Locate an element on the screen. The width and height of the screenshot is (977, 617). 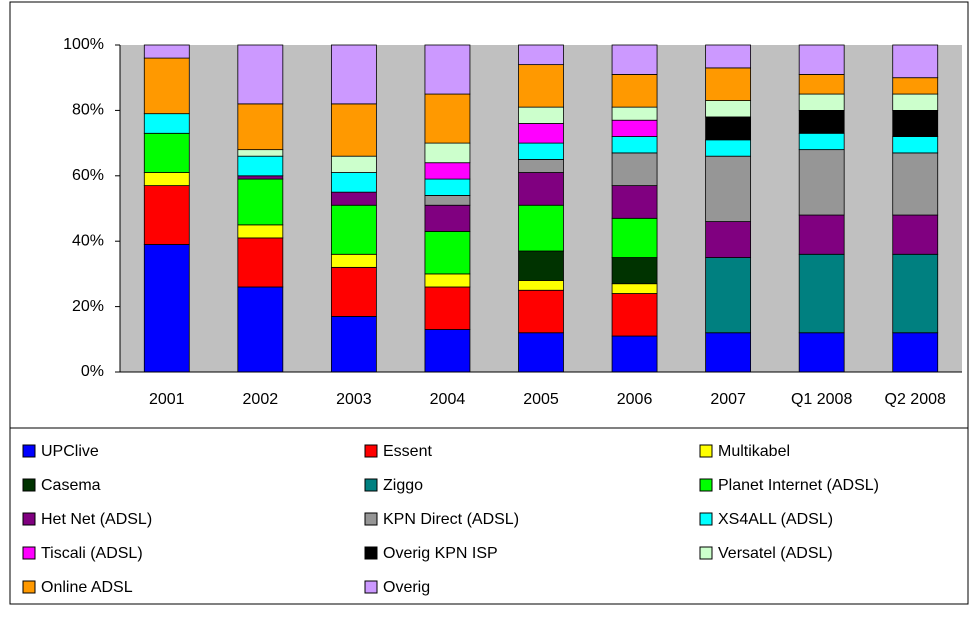
y-tick-label: 80% is located at coordinates (88, 110).